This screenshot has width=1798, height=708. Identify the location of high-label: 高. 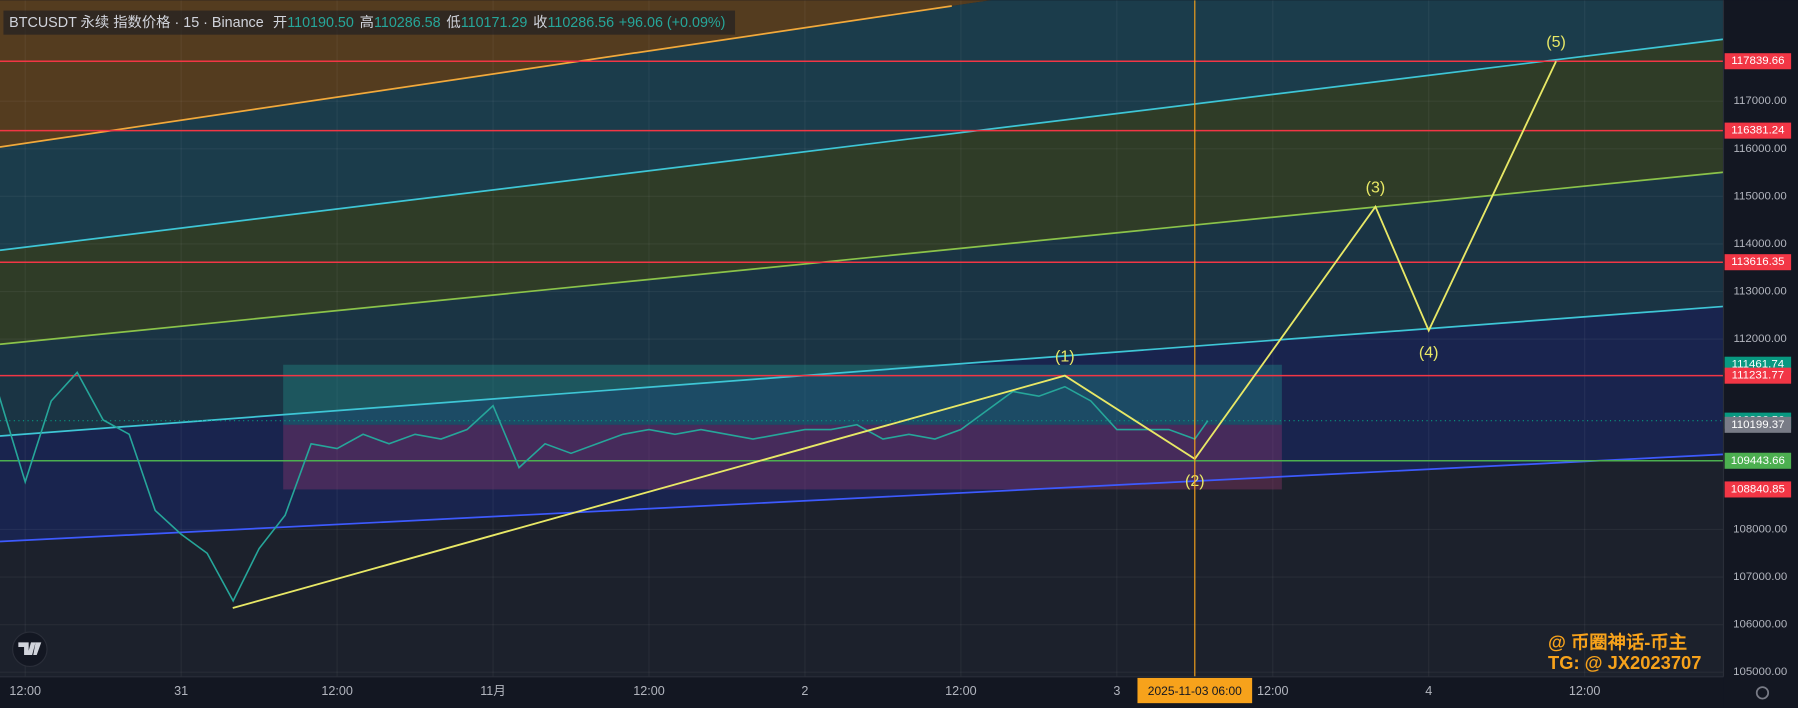
(367, 22).